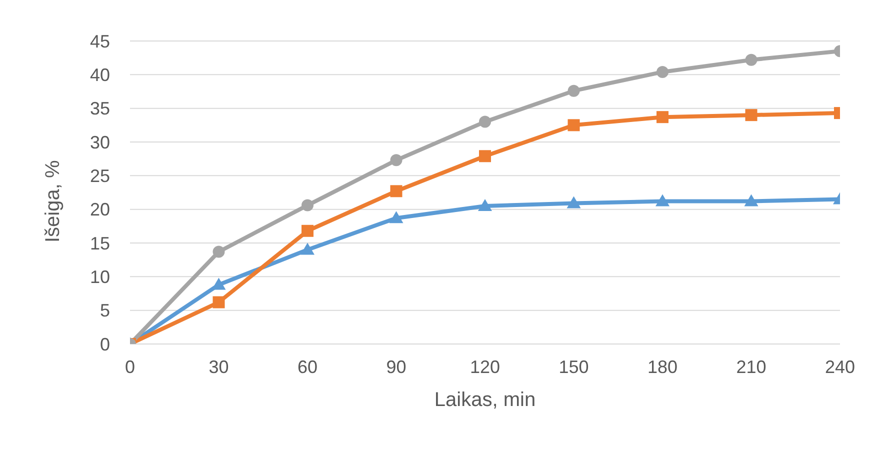  I want to click on y-tick-label: 15, so click(100, 243).